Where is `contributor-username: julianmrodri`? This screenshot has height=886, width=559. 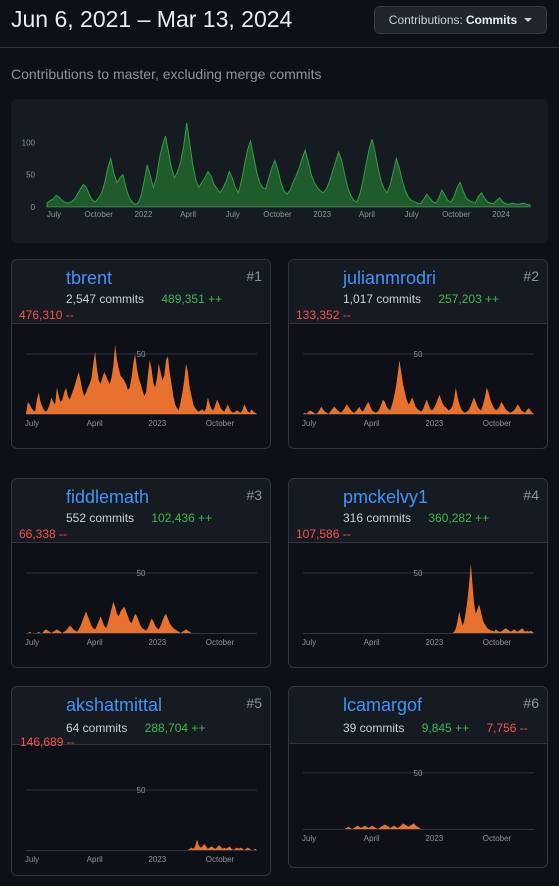 contributor-username: julianmrodri is located at coordinates (390, 278).